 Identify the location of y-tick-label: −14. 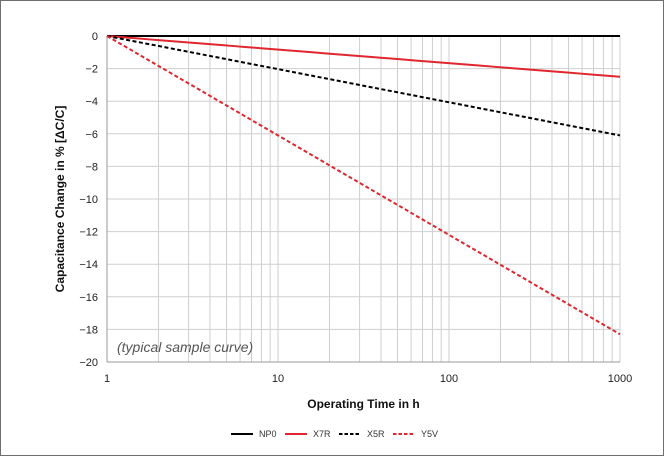
(88, 265).